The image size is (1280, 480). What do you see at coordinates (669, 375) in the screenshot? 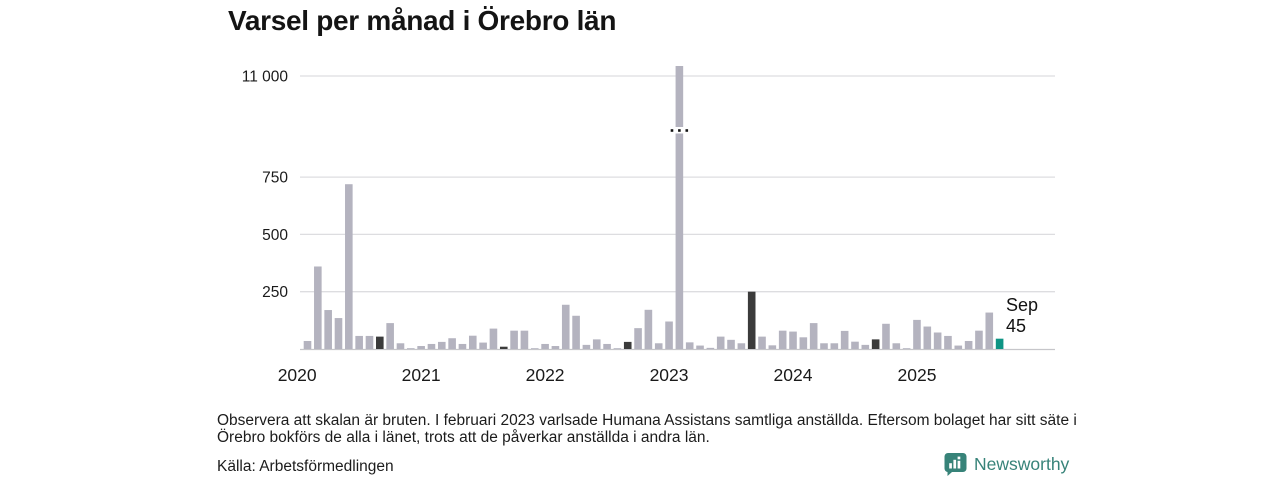
I see `x-tick-label: 2023` at bounding box center [669, 375].